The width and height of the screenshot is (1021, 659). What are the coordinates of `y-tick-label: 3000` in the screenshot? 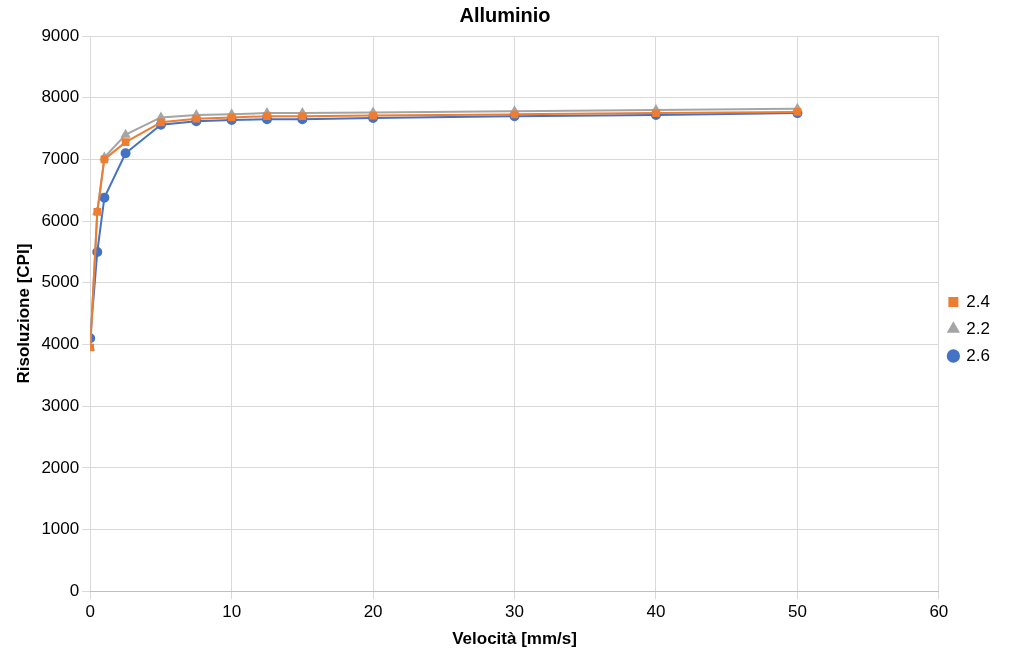 It's located at (60, 405).